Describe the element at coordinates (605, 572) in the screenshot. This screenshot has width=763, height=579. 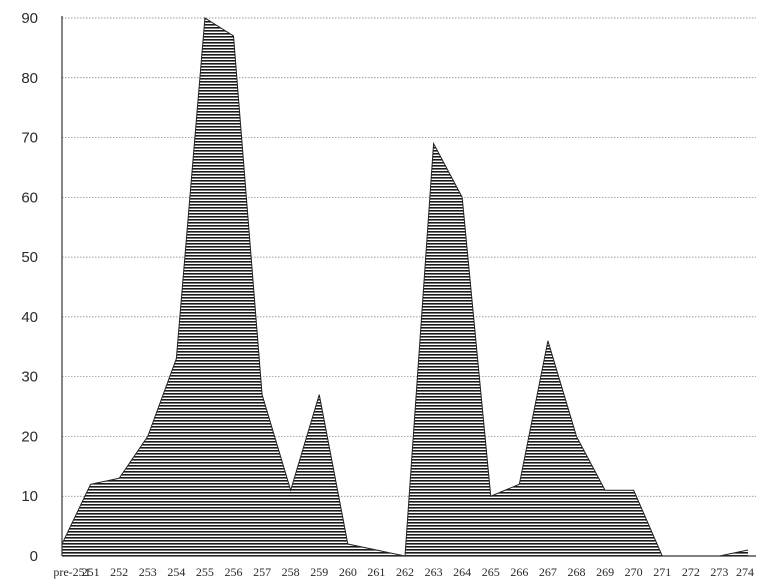
I see `x-tick-label-269: 269` at that location.